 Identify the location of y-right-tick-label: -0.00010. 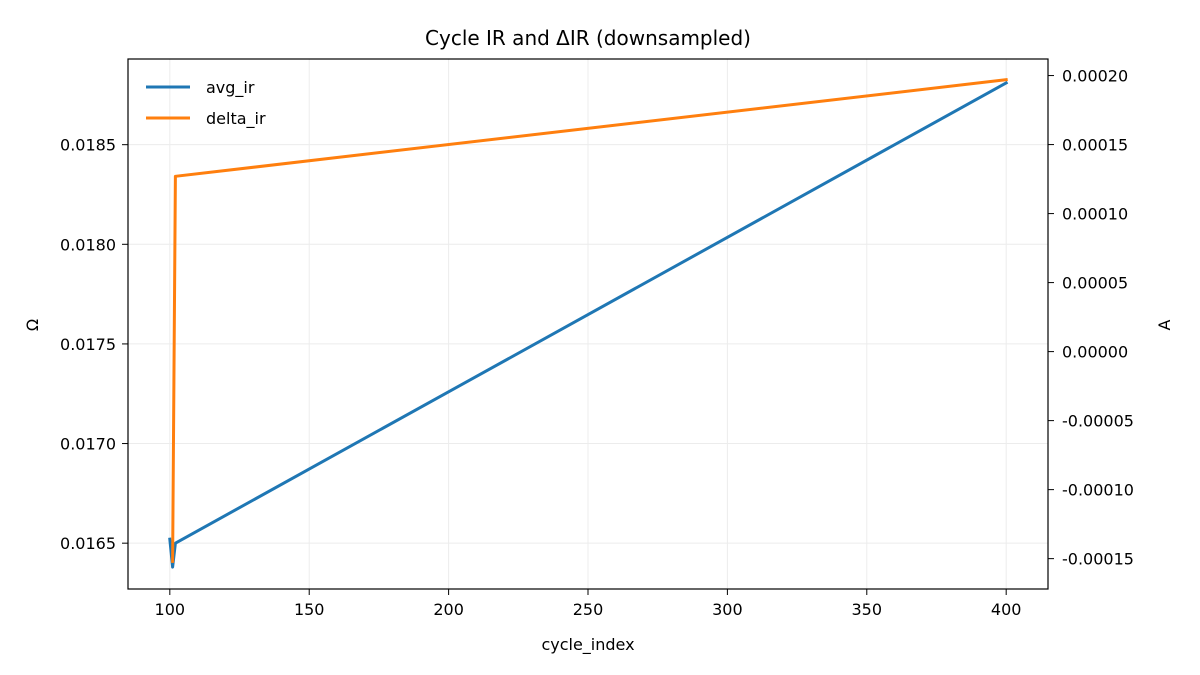
(1098, 490).